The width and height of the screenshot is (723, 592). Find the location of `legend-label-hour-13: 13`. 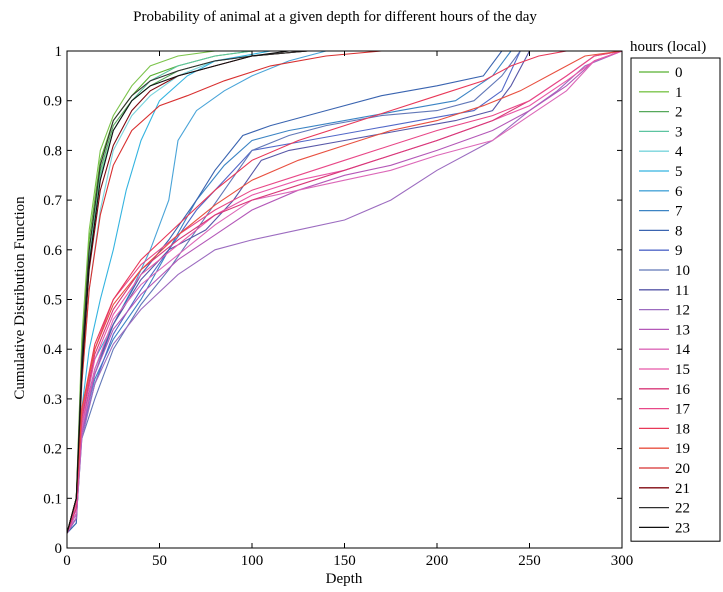

legend-label-hour-13: 13 is located at coordinates (682, 330).